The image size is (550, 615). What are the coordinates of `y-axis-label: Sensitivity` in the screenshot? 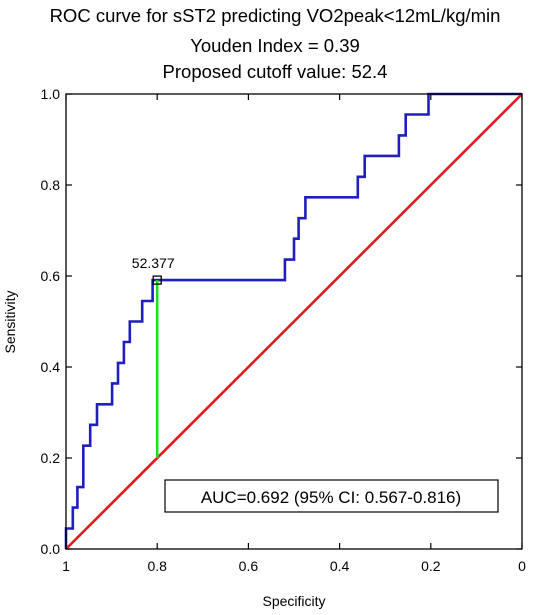 It's located at (10, 321).